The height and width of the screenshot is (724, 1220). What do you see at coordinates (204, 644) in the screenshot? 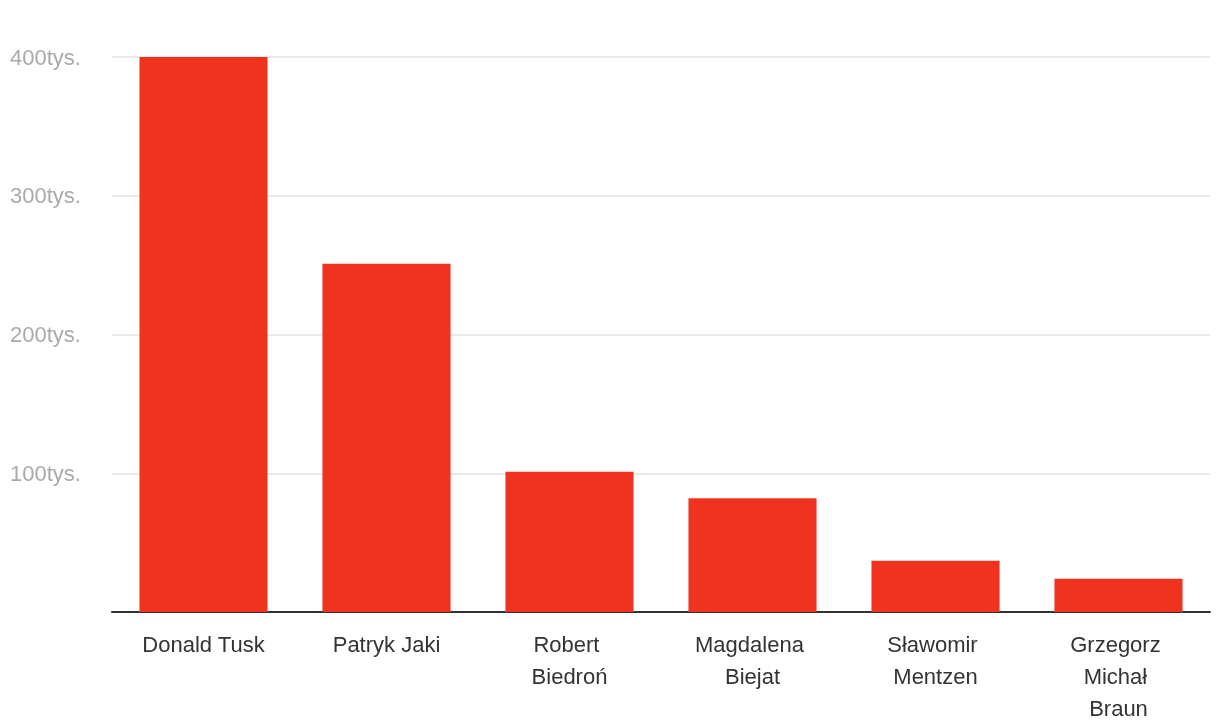
I see `x-tick-label: Donald Tusk` at bounding box center [204, 644].